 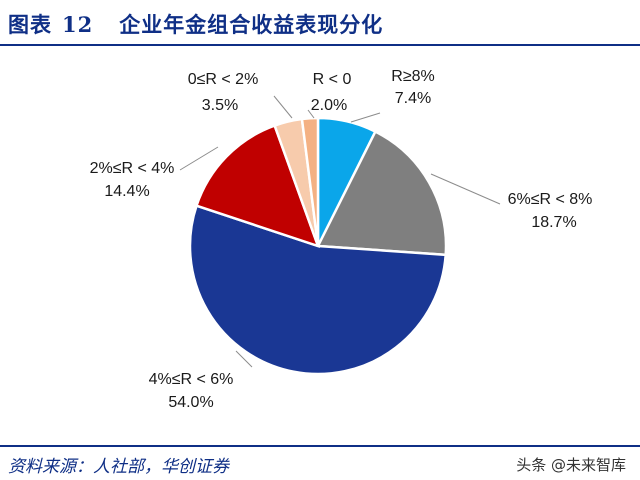 I want to click on figure-header: 图表 12 企业年金组合收益表现分化, so click(x=320, y=23).